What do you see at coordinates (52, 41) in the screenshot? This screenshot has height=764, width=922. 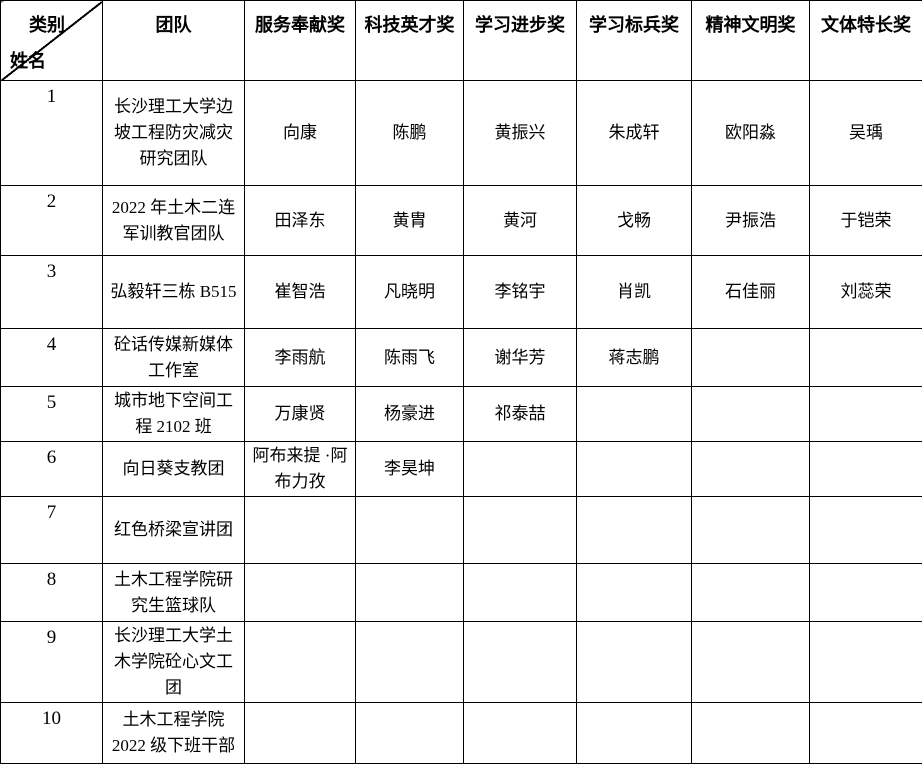 I see `diagonal-header-cell: 类别 姓名` at bounding box center [52, 41].